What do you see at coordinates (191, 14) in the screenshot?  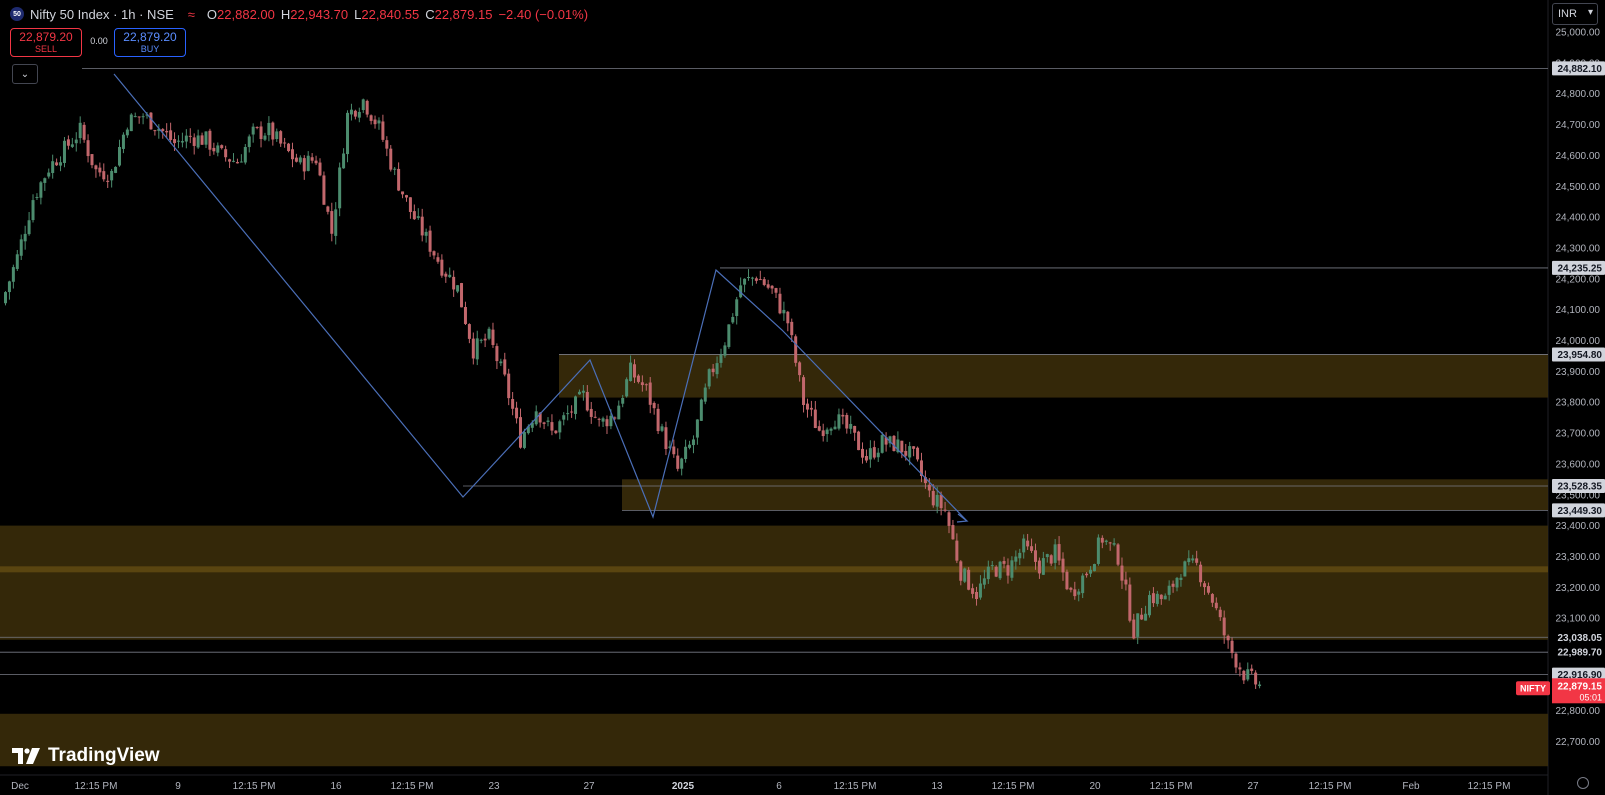 I see `wave-icon: ≈` at bounding box center [191, 14].